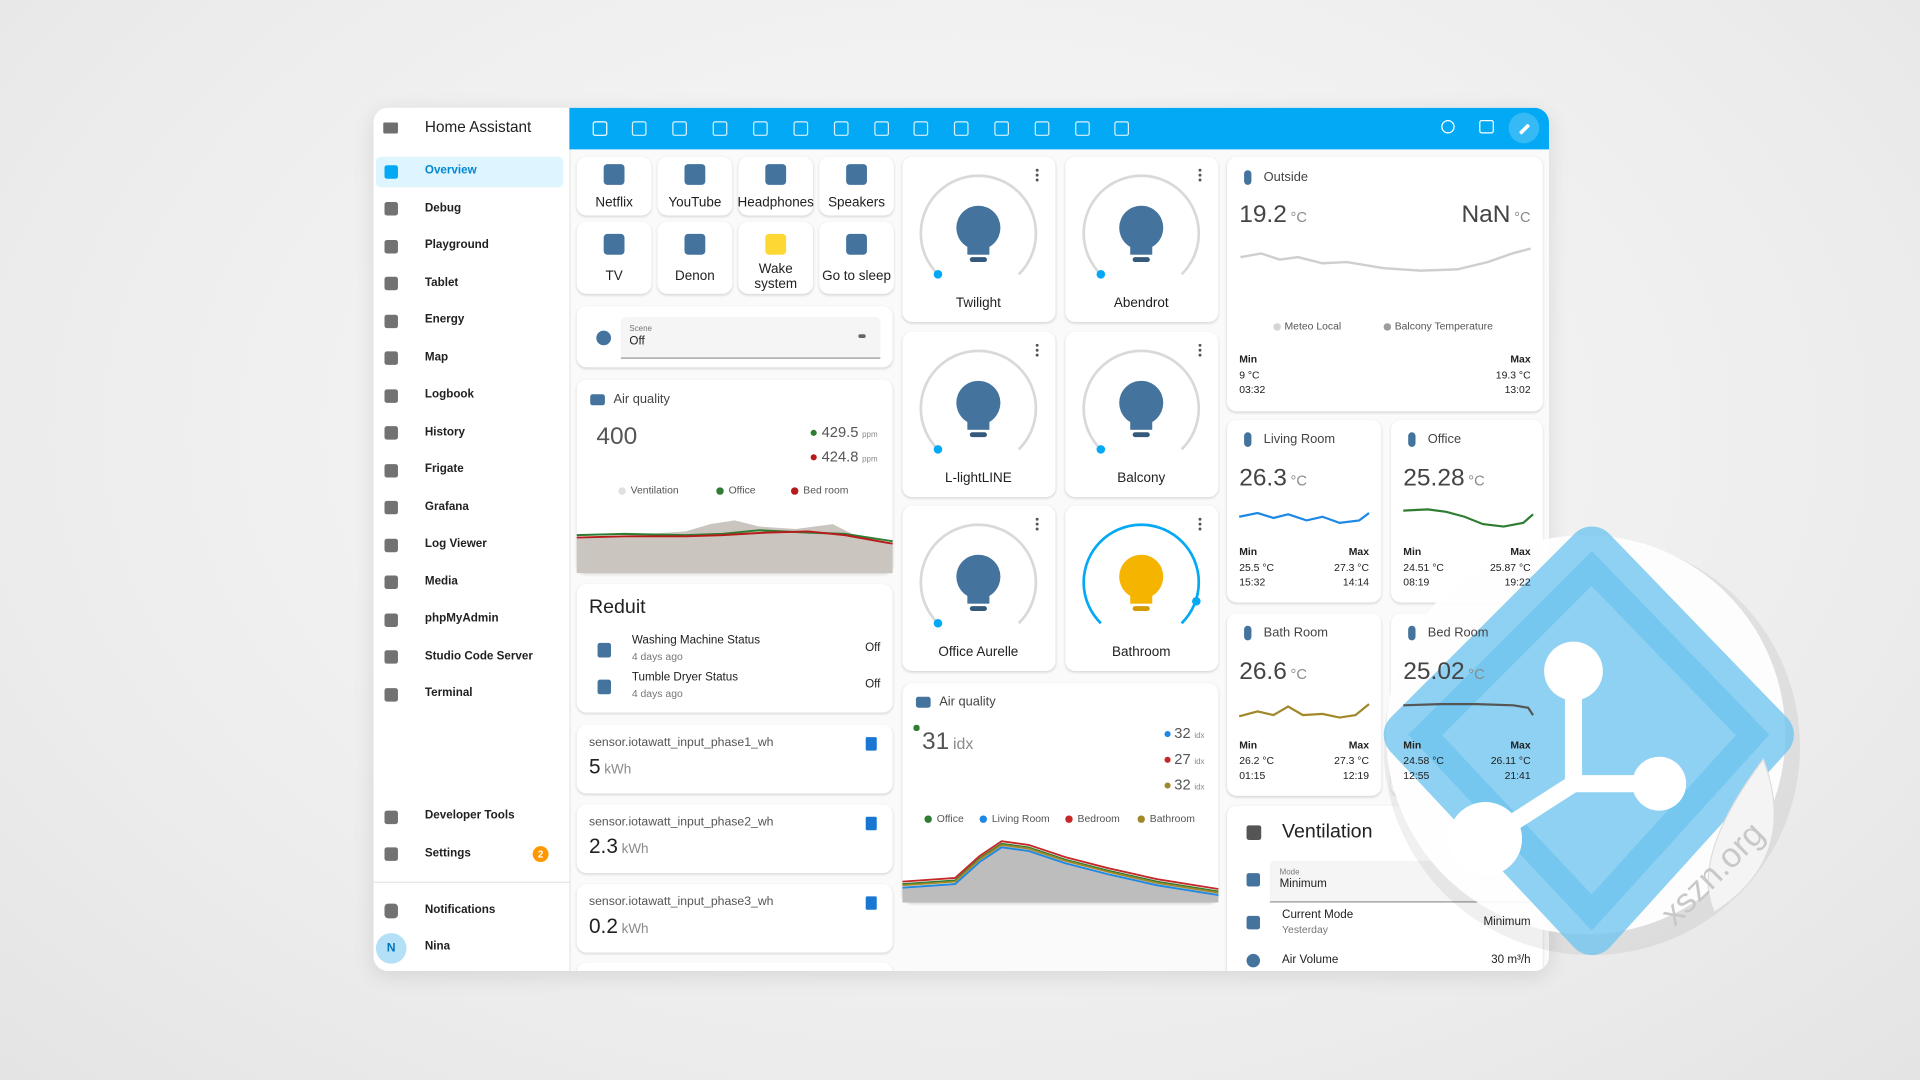  Describe the element at coordinates (1659, 783) in the screenshot. I see `logo-node` at that location.